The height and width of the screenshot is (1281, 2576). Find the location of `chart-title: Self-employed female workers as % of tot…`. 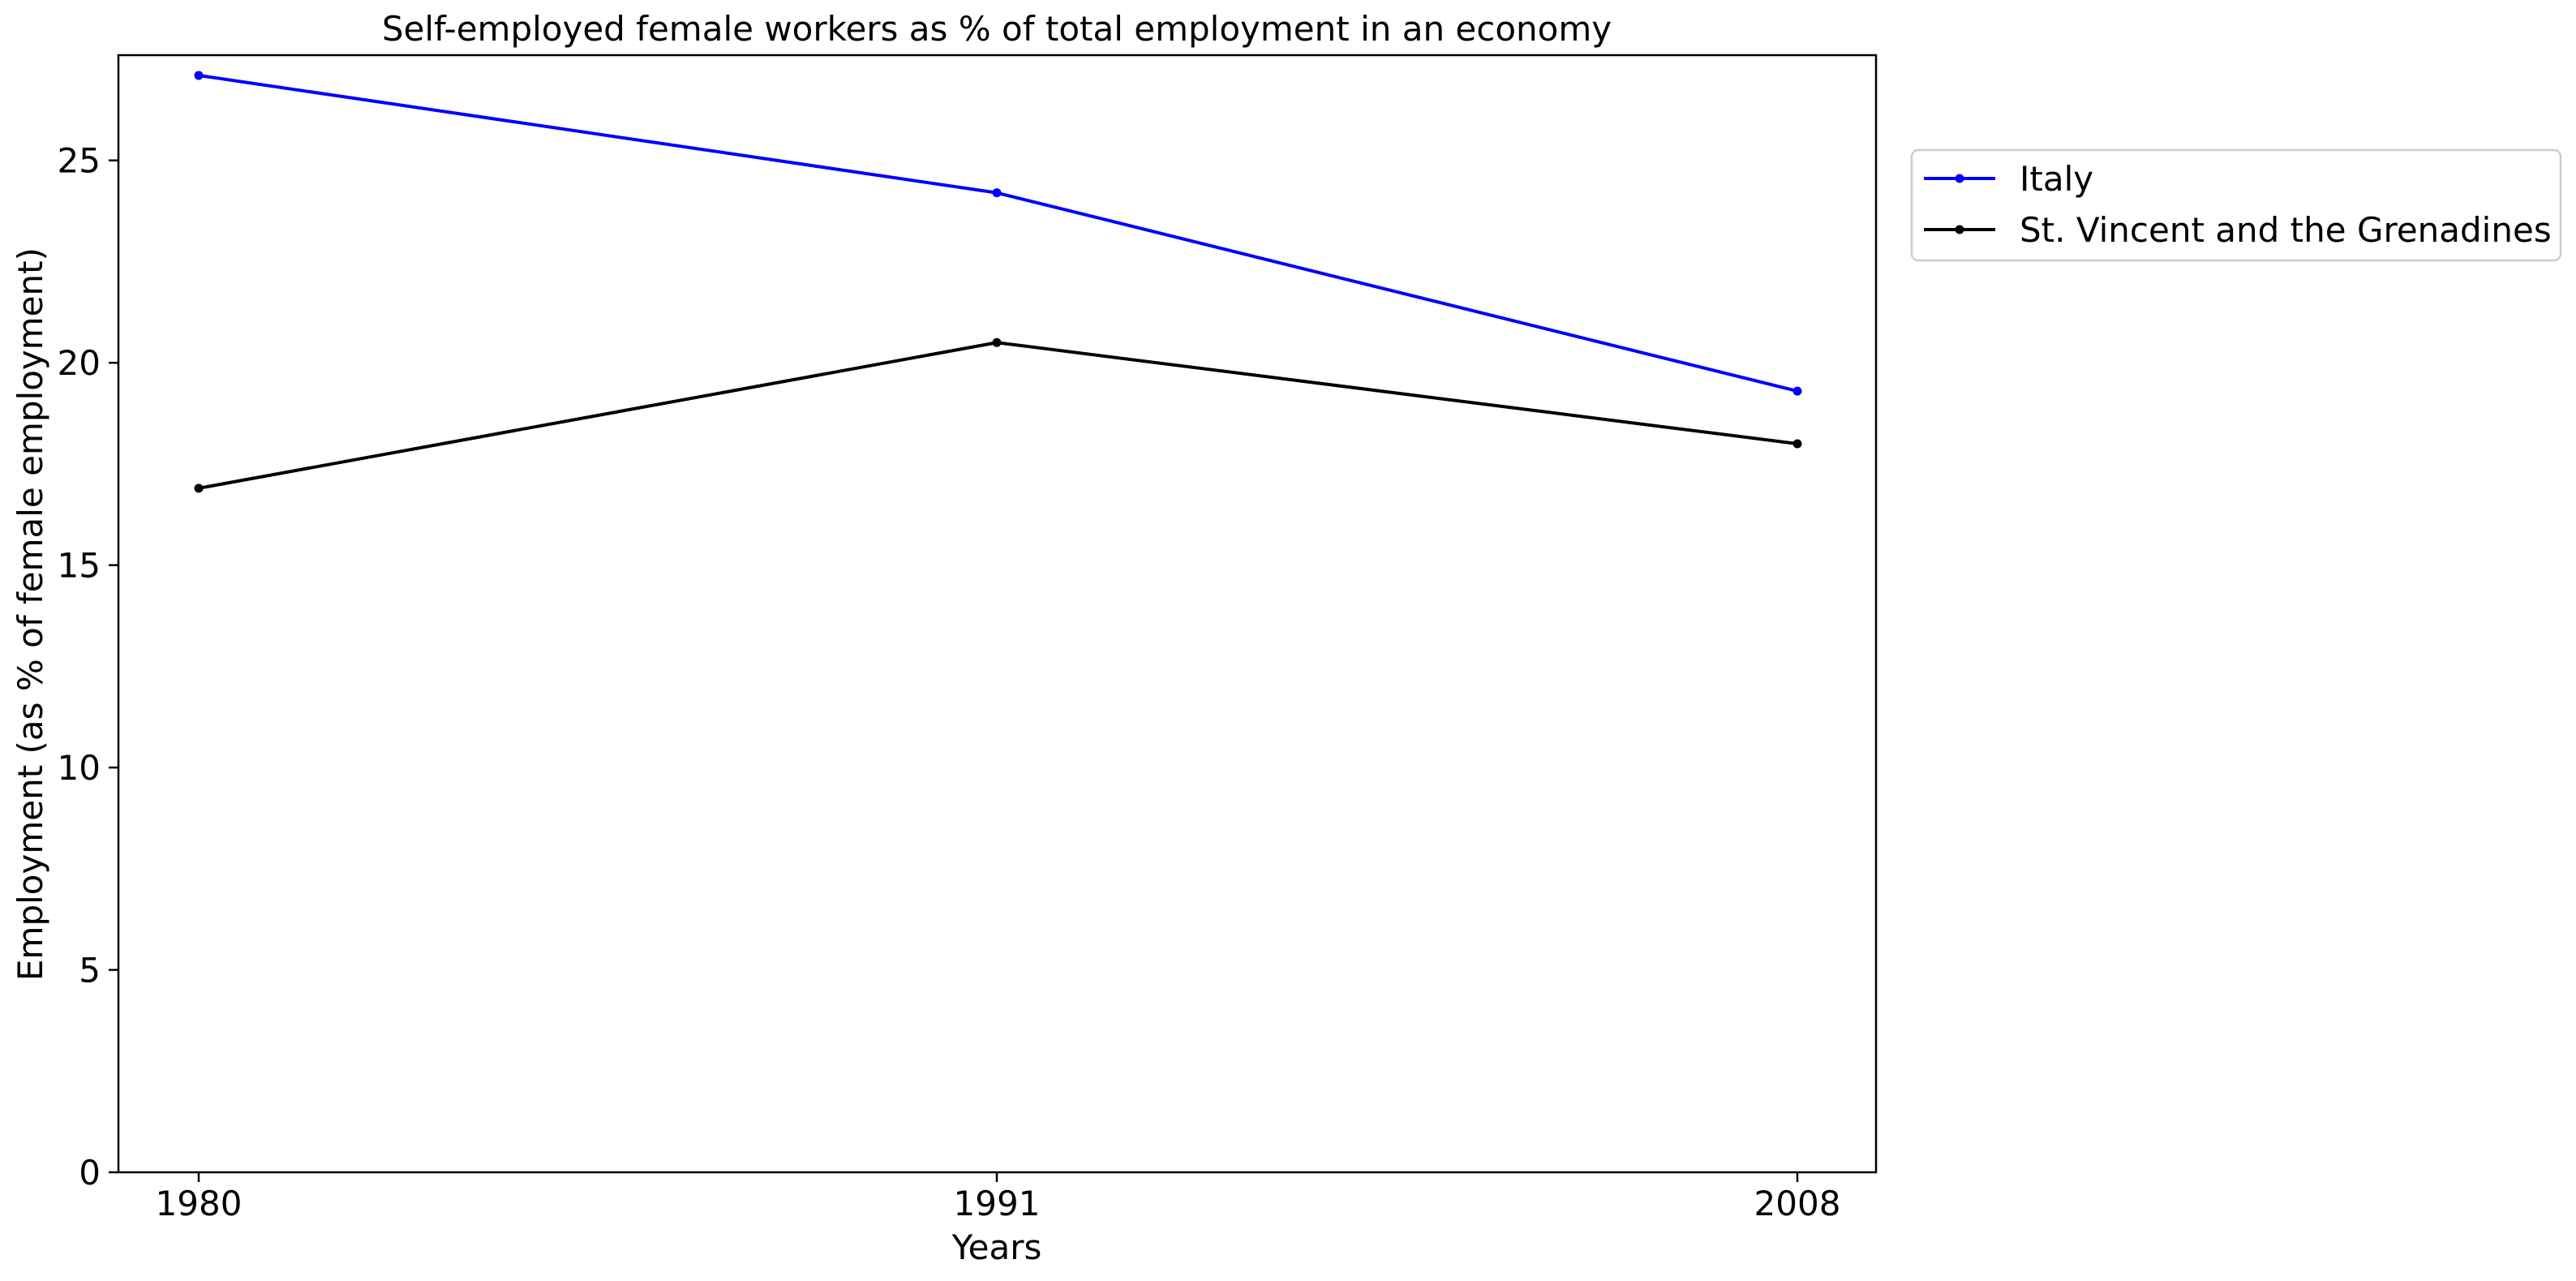

chart-title: Self-employed female workers as % of tot… is located at coordinates (997, 29).